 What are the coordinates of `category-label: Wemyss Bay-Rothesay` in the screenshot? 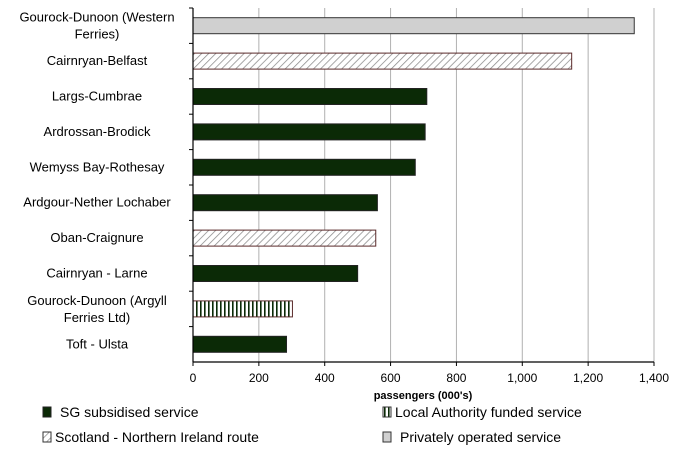 It's located at (97, 166).